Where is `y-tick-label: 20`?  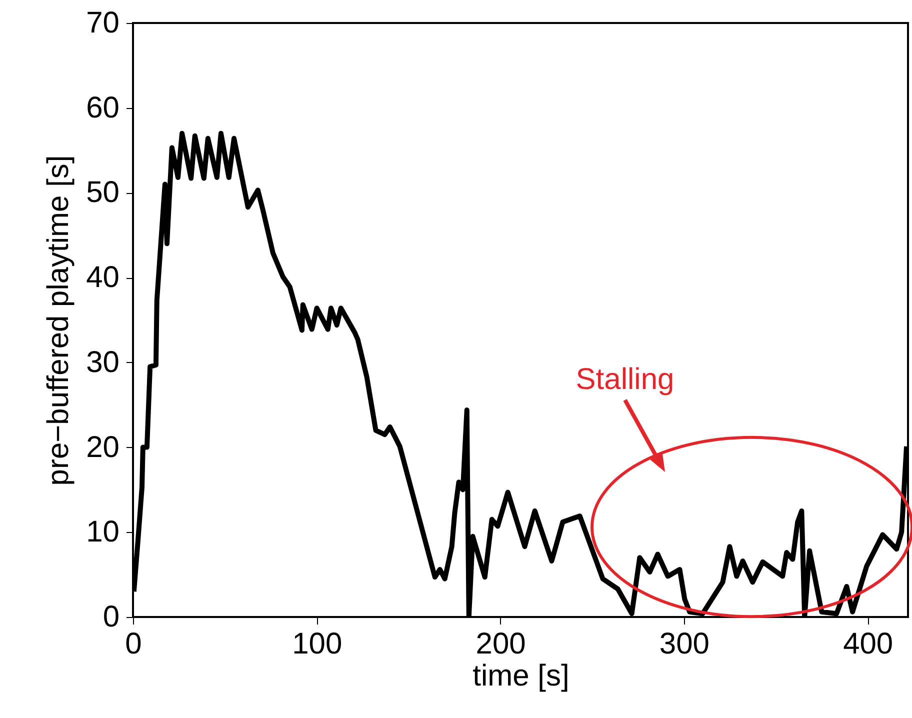 y-tick-label: 20 is located at coordinates (103, 447).